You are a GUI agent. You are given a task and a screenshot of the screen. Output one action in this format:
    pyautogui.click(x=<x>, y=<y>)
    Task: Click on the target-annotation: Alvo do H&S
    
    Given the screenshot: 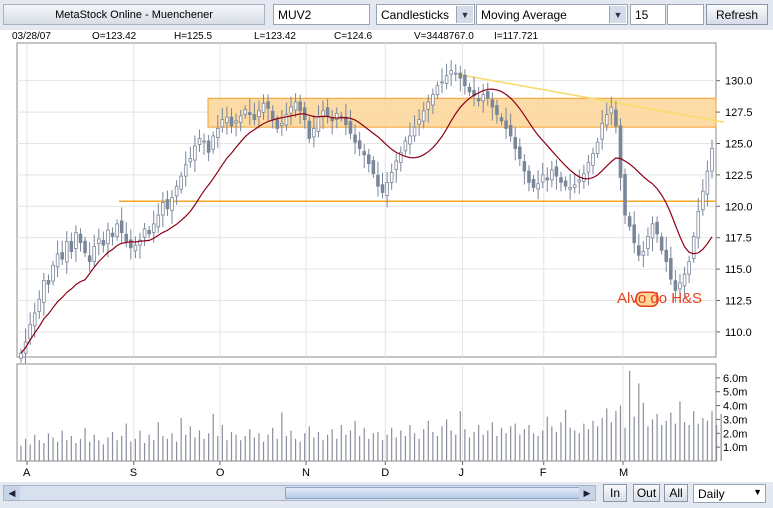 What is the action you would take?
    pyautogui.click(x=659, y=298)
    